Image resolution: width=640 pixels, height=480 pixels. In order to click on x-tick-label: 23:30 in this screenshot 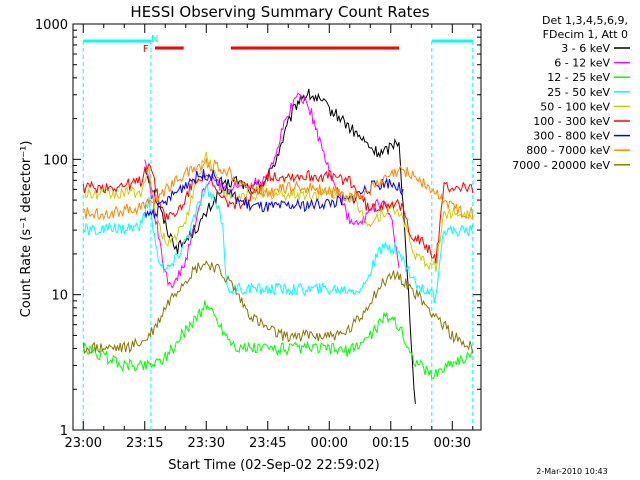, I will do `click(206, 443)`.